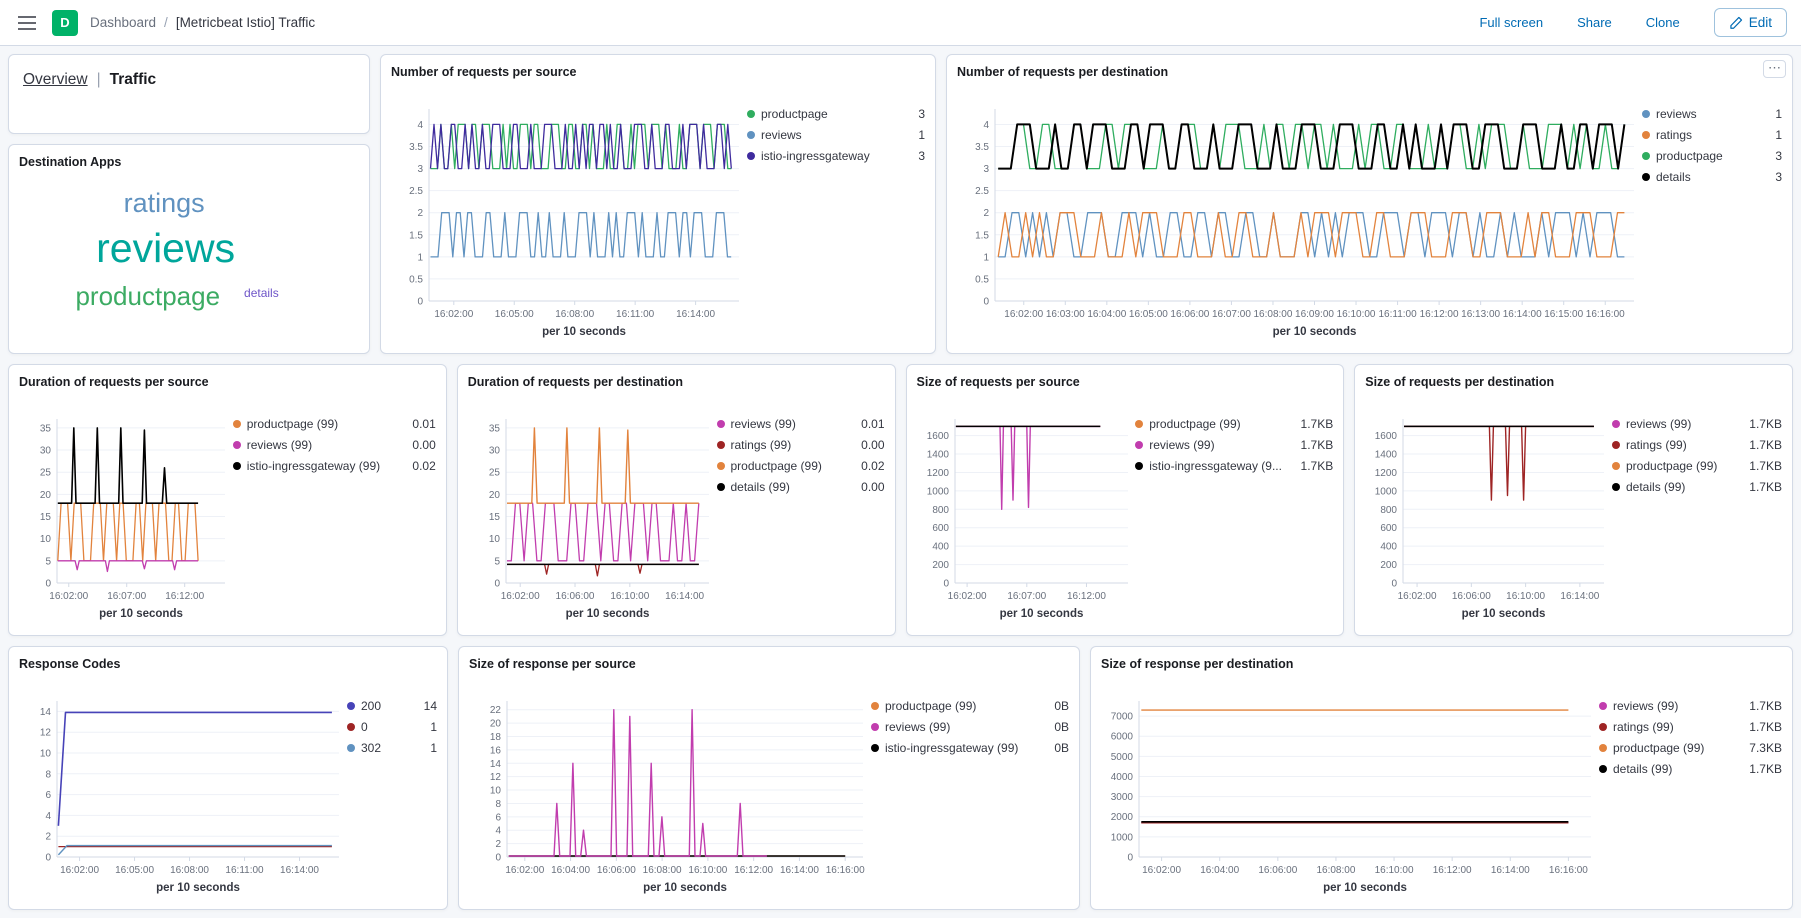 The height and width of the screenshot is (918, 1801). I want to click on legend-item-istio-ingressgateway-9-: istio-ingressgateway (9... 1.7KB, so click(1234, 466).